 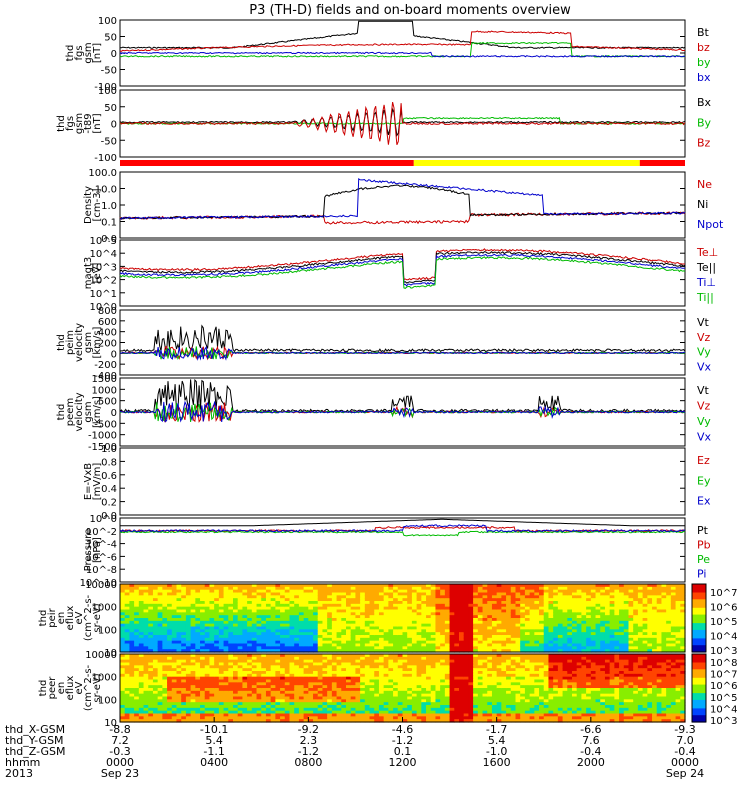 I want to click on legend-vx: Vx, so click(x=704, y=366).